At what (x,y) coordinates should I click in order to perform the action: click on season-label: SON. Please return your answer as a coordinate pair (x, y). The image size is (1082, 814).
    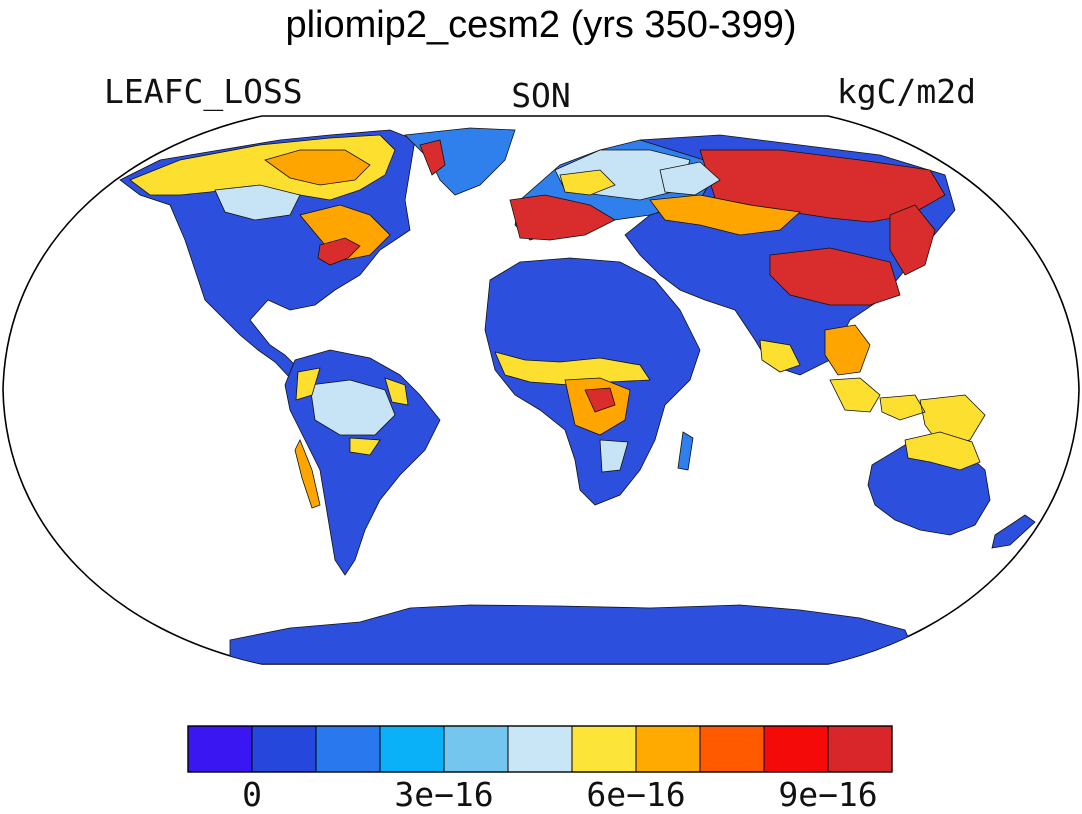
    Looking at the image, I should click on (541, 95).